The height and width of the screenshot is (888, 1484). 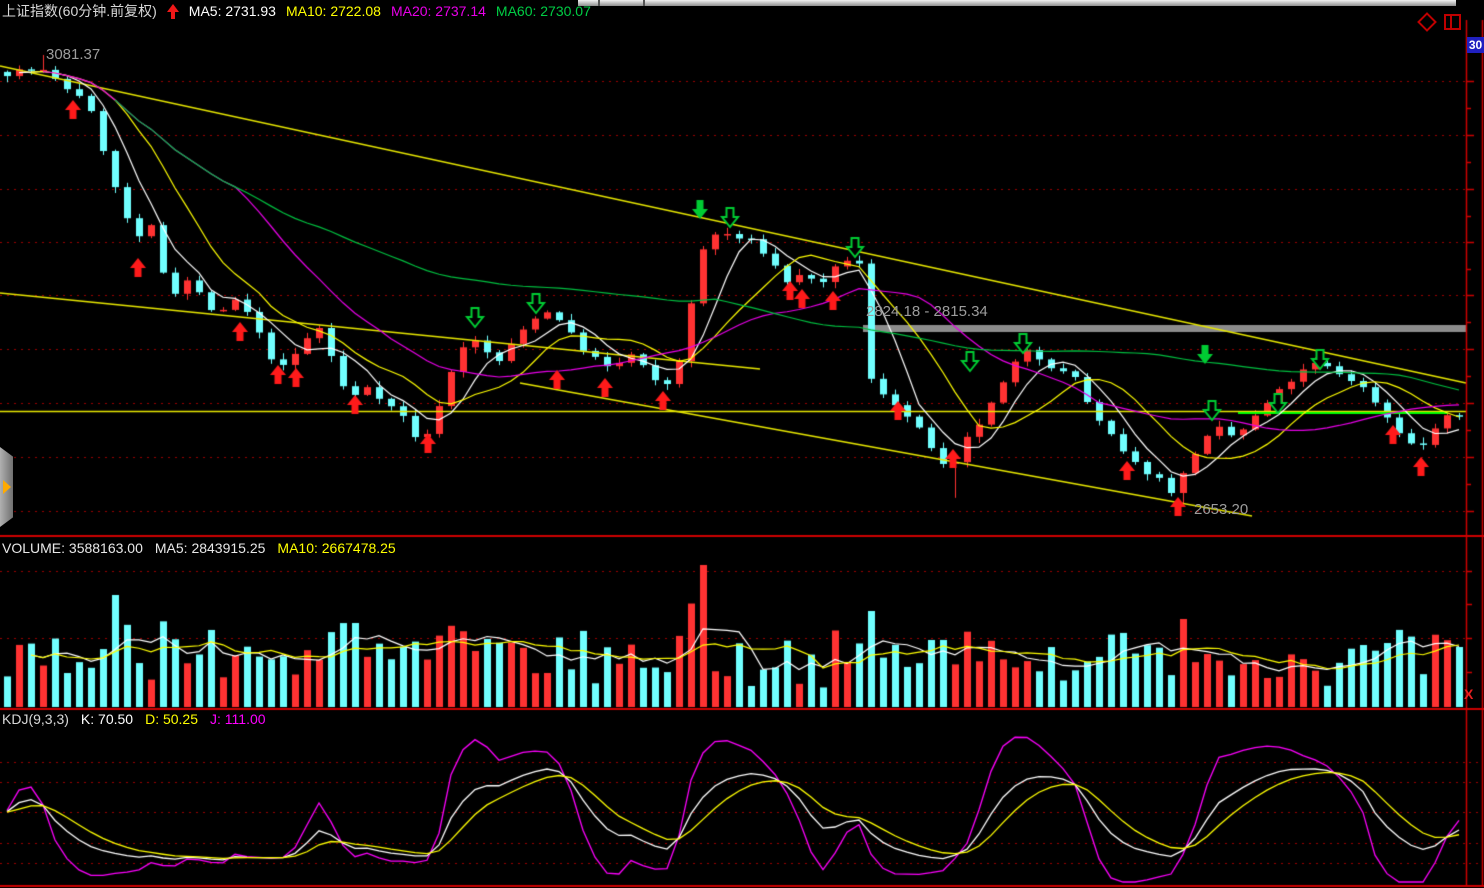 I want to click on expand-right-icon, so click(x=7, y=487).